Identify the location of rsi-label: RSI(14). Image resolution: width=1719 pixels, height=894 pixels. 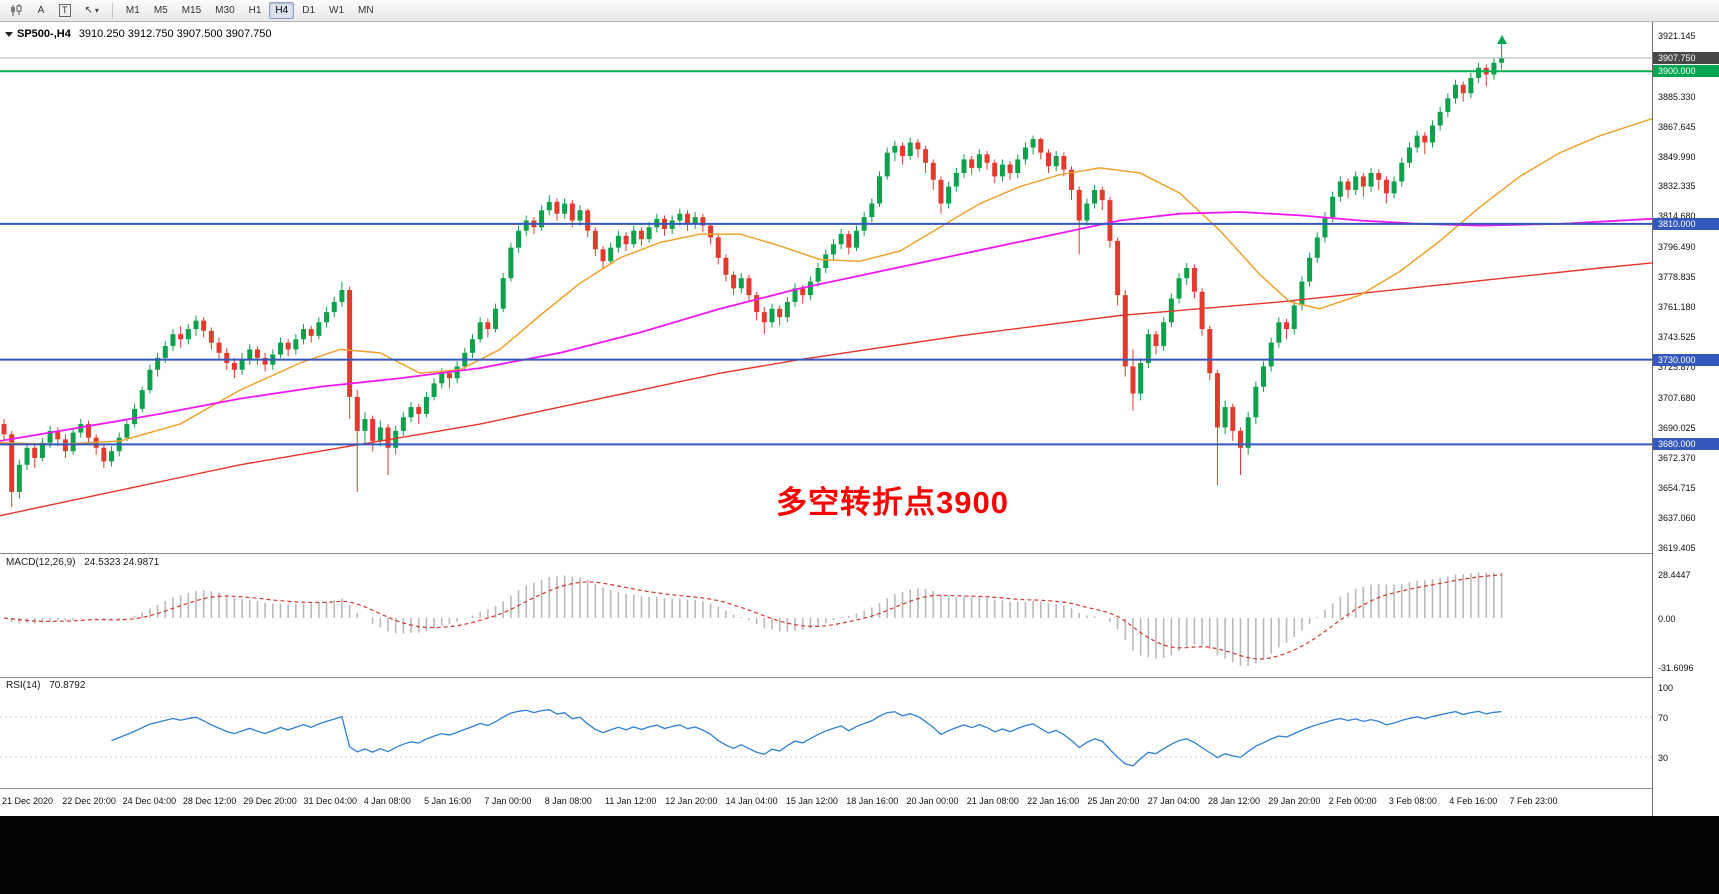
(23, 685).